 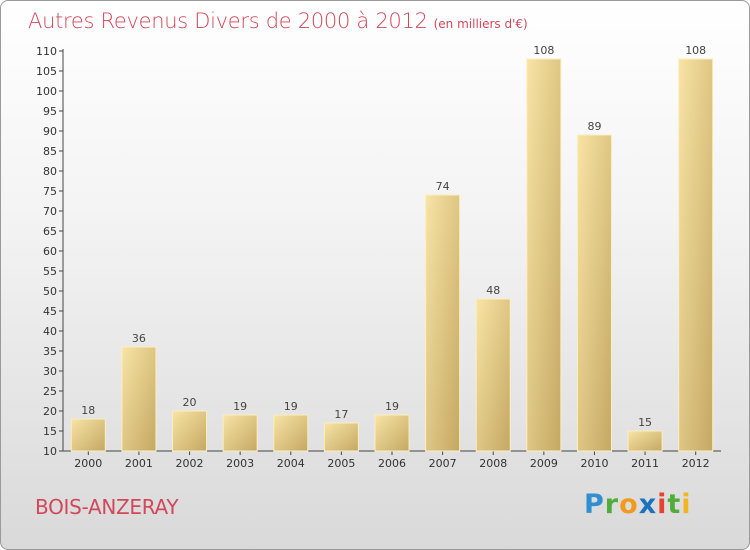 I want to click on y-tick-label: 90, so click(x=50, y=131).